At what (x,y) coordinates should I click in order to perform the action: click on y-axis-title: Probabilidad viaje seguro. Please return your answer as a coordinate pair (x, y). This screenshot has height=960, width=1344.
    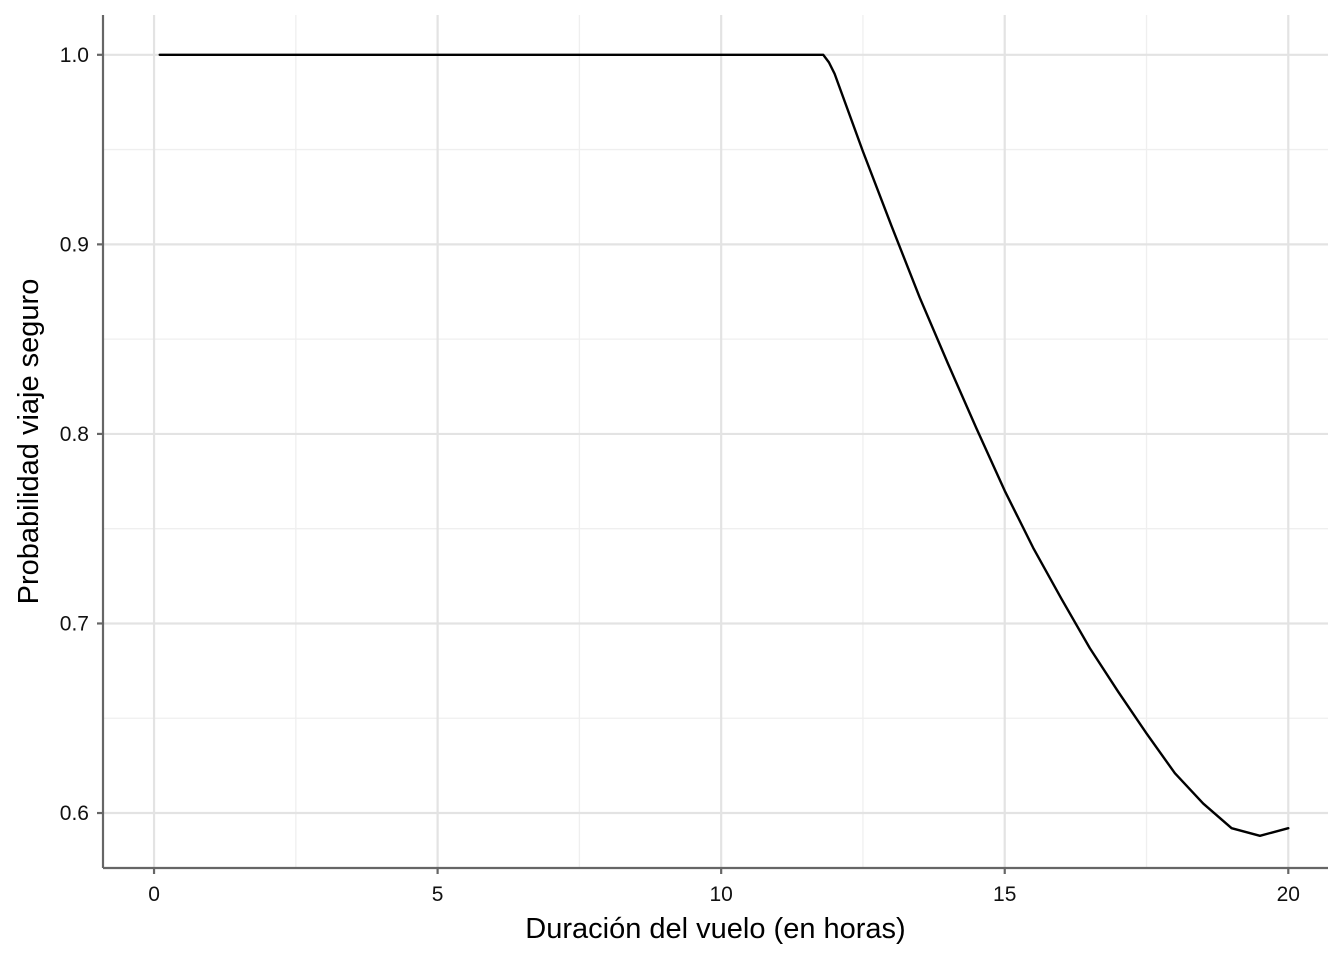
    Looking at the image, I should click on (29, 442).